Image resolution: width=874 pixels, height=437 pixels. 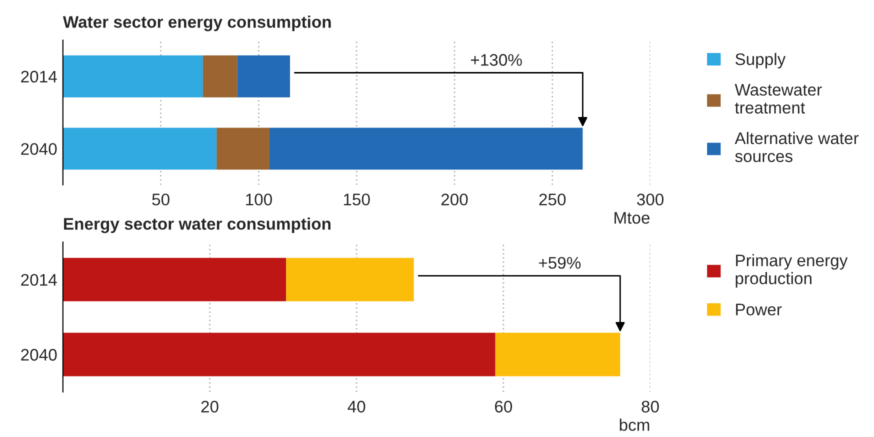 What do you see at coordinates (559, 262) in the screenshot?
I see `annotation: +59%` at bounding box center [559, 262].